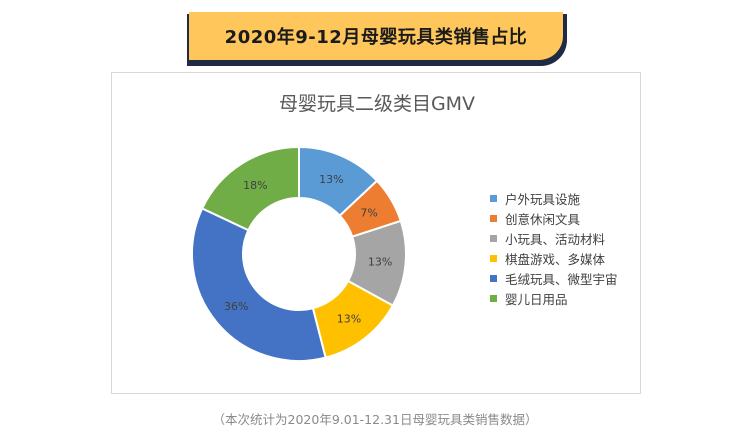 The width and height of the screenshot is (750, 445). I want to click on banner-title: 2020年9-12月母婴玩具类销售占比, so click(376, 37).